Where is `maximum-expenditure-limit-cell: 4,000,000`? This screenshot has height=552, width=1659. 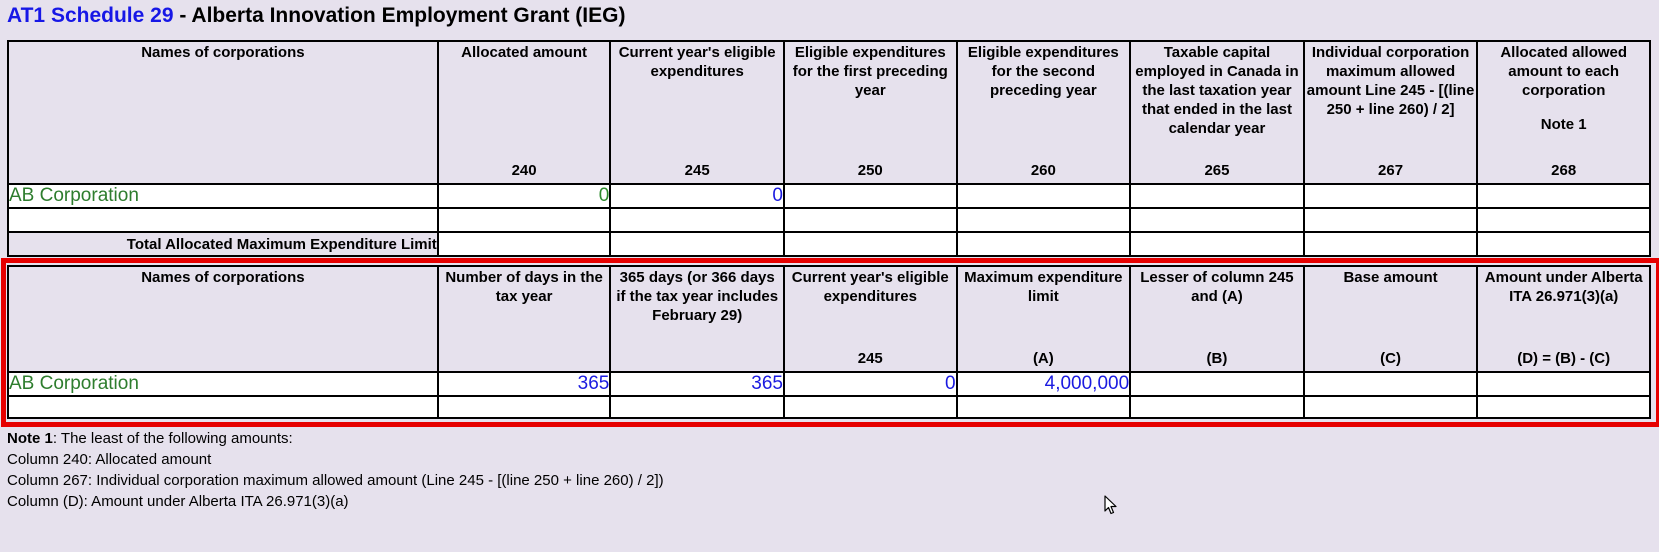
maximum-expenditure-limit-cell: 4,000,000 is located at coordinates (1043, 384).